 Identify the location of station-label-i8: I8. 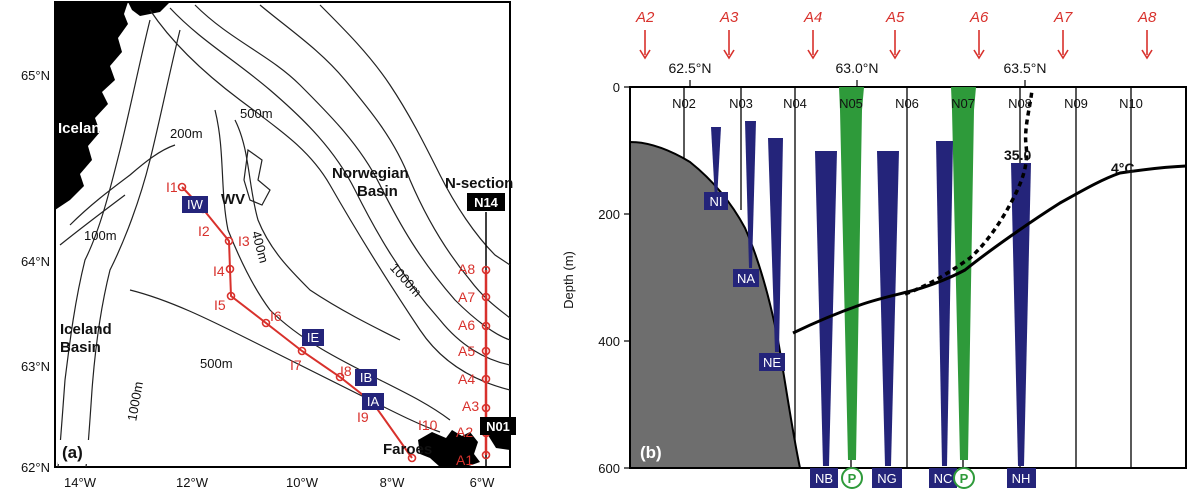
(346, 371).